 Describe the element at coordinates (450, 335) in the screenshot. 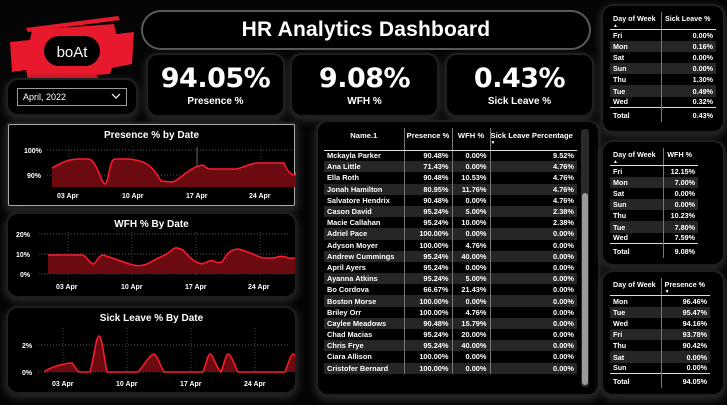

I see `table-row: Chad Macias 95.24% 20.00% 0.00%` at that location.